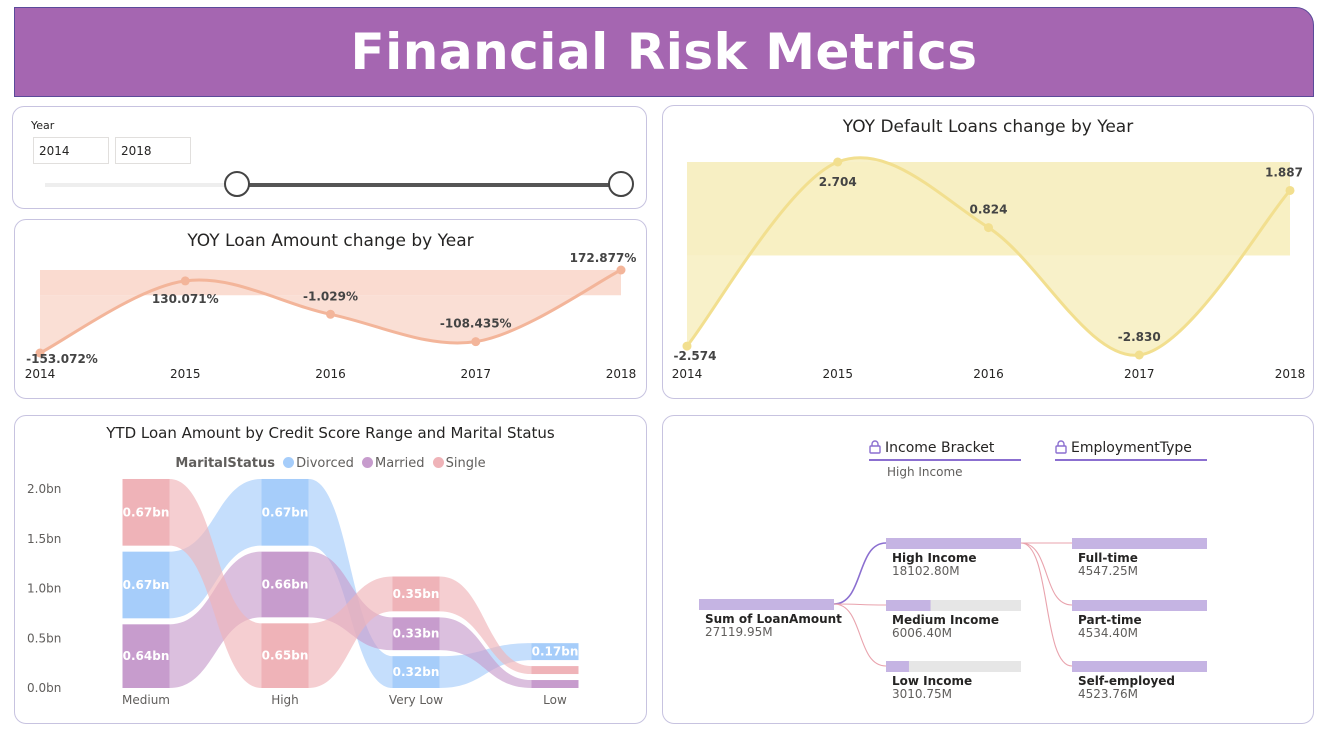  I want to click on legend-title: MaritalStatus, so click(225, 463).